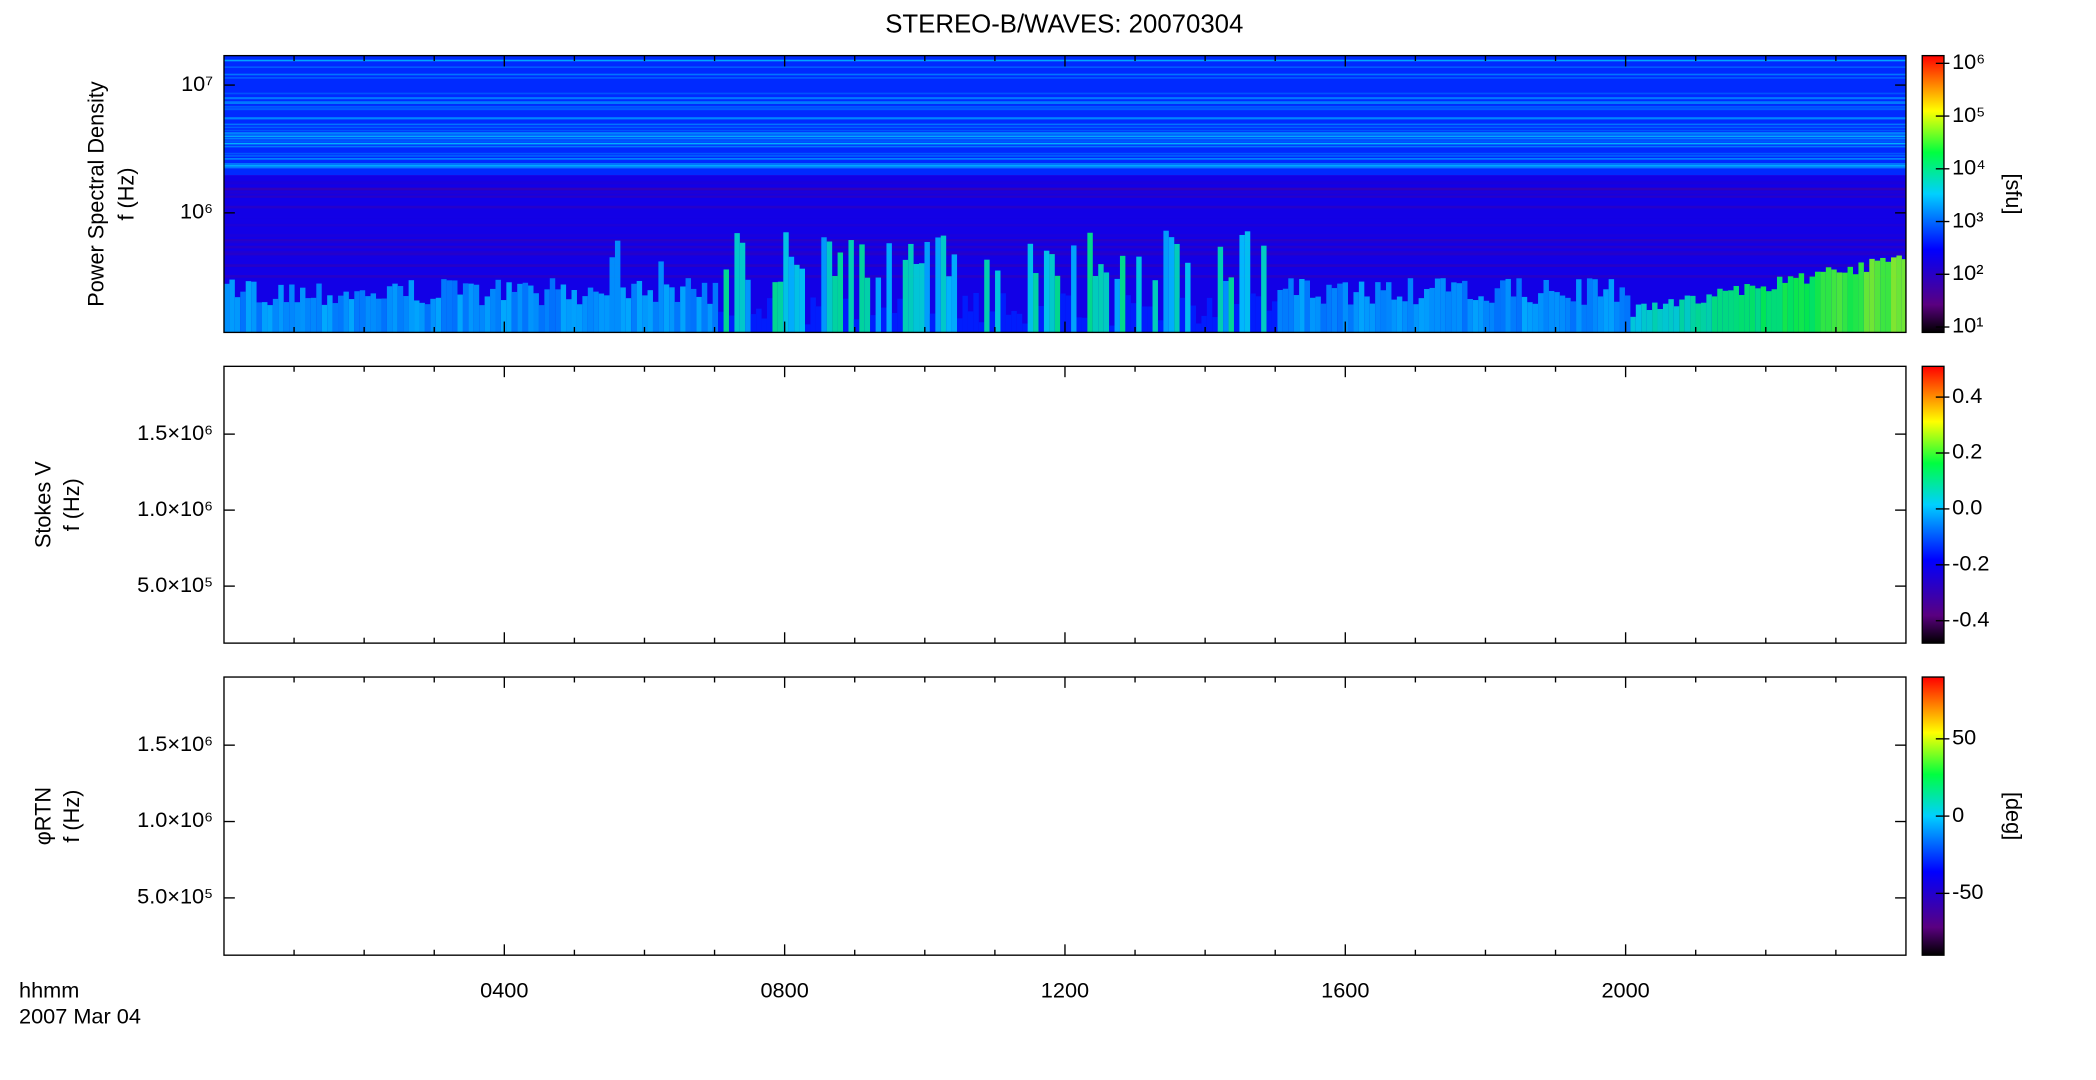  Describe the element at coordinates (1625, 990) in the screenshot. I see `x-tick-label: 2000` at that location.